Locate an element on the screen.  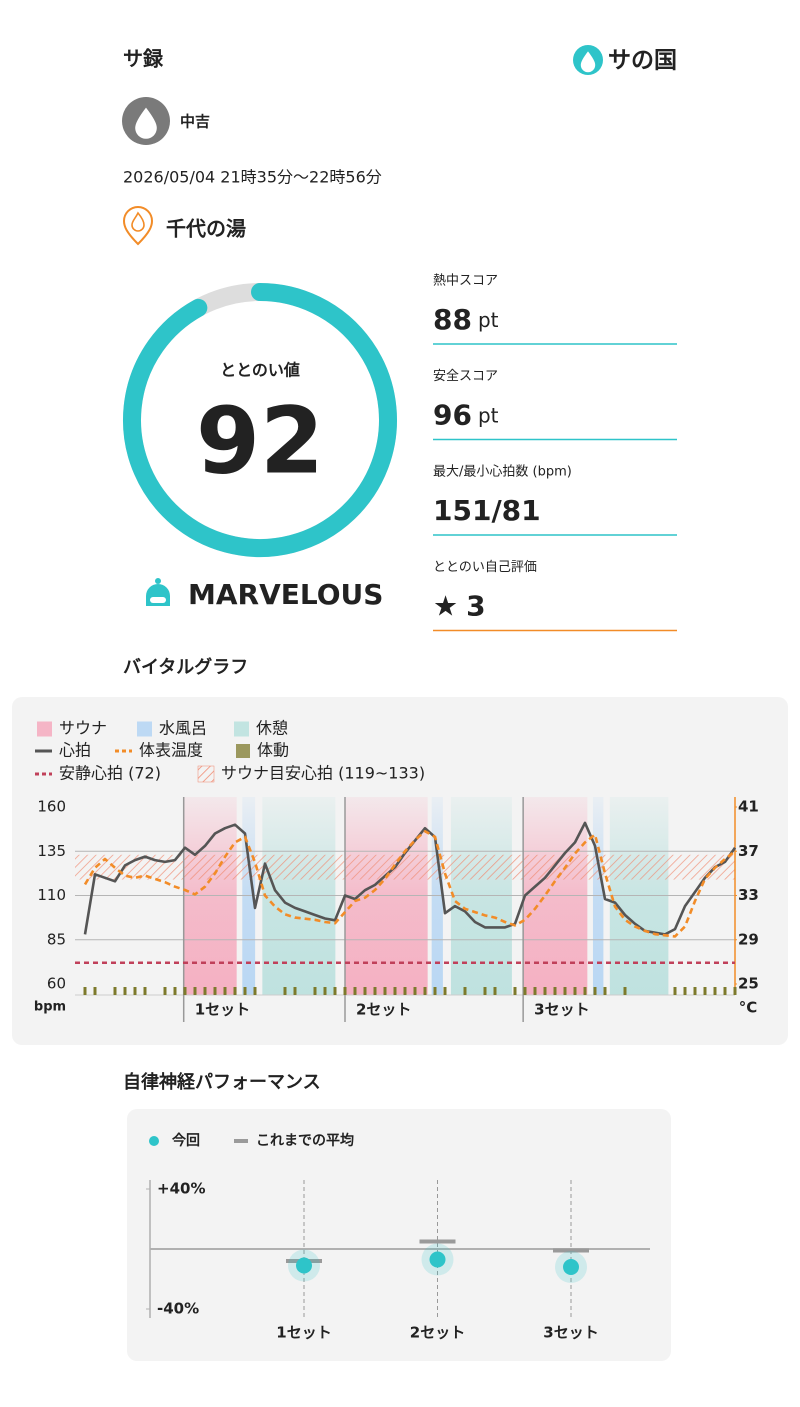
stat-number: 3 is located at coordinates (475, 606).